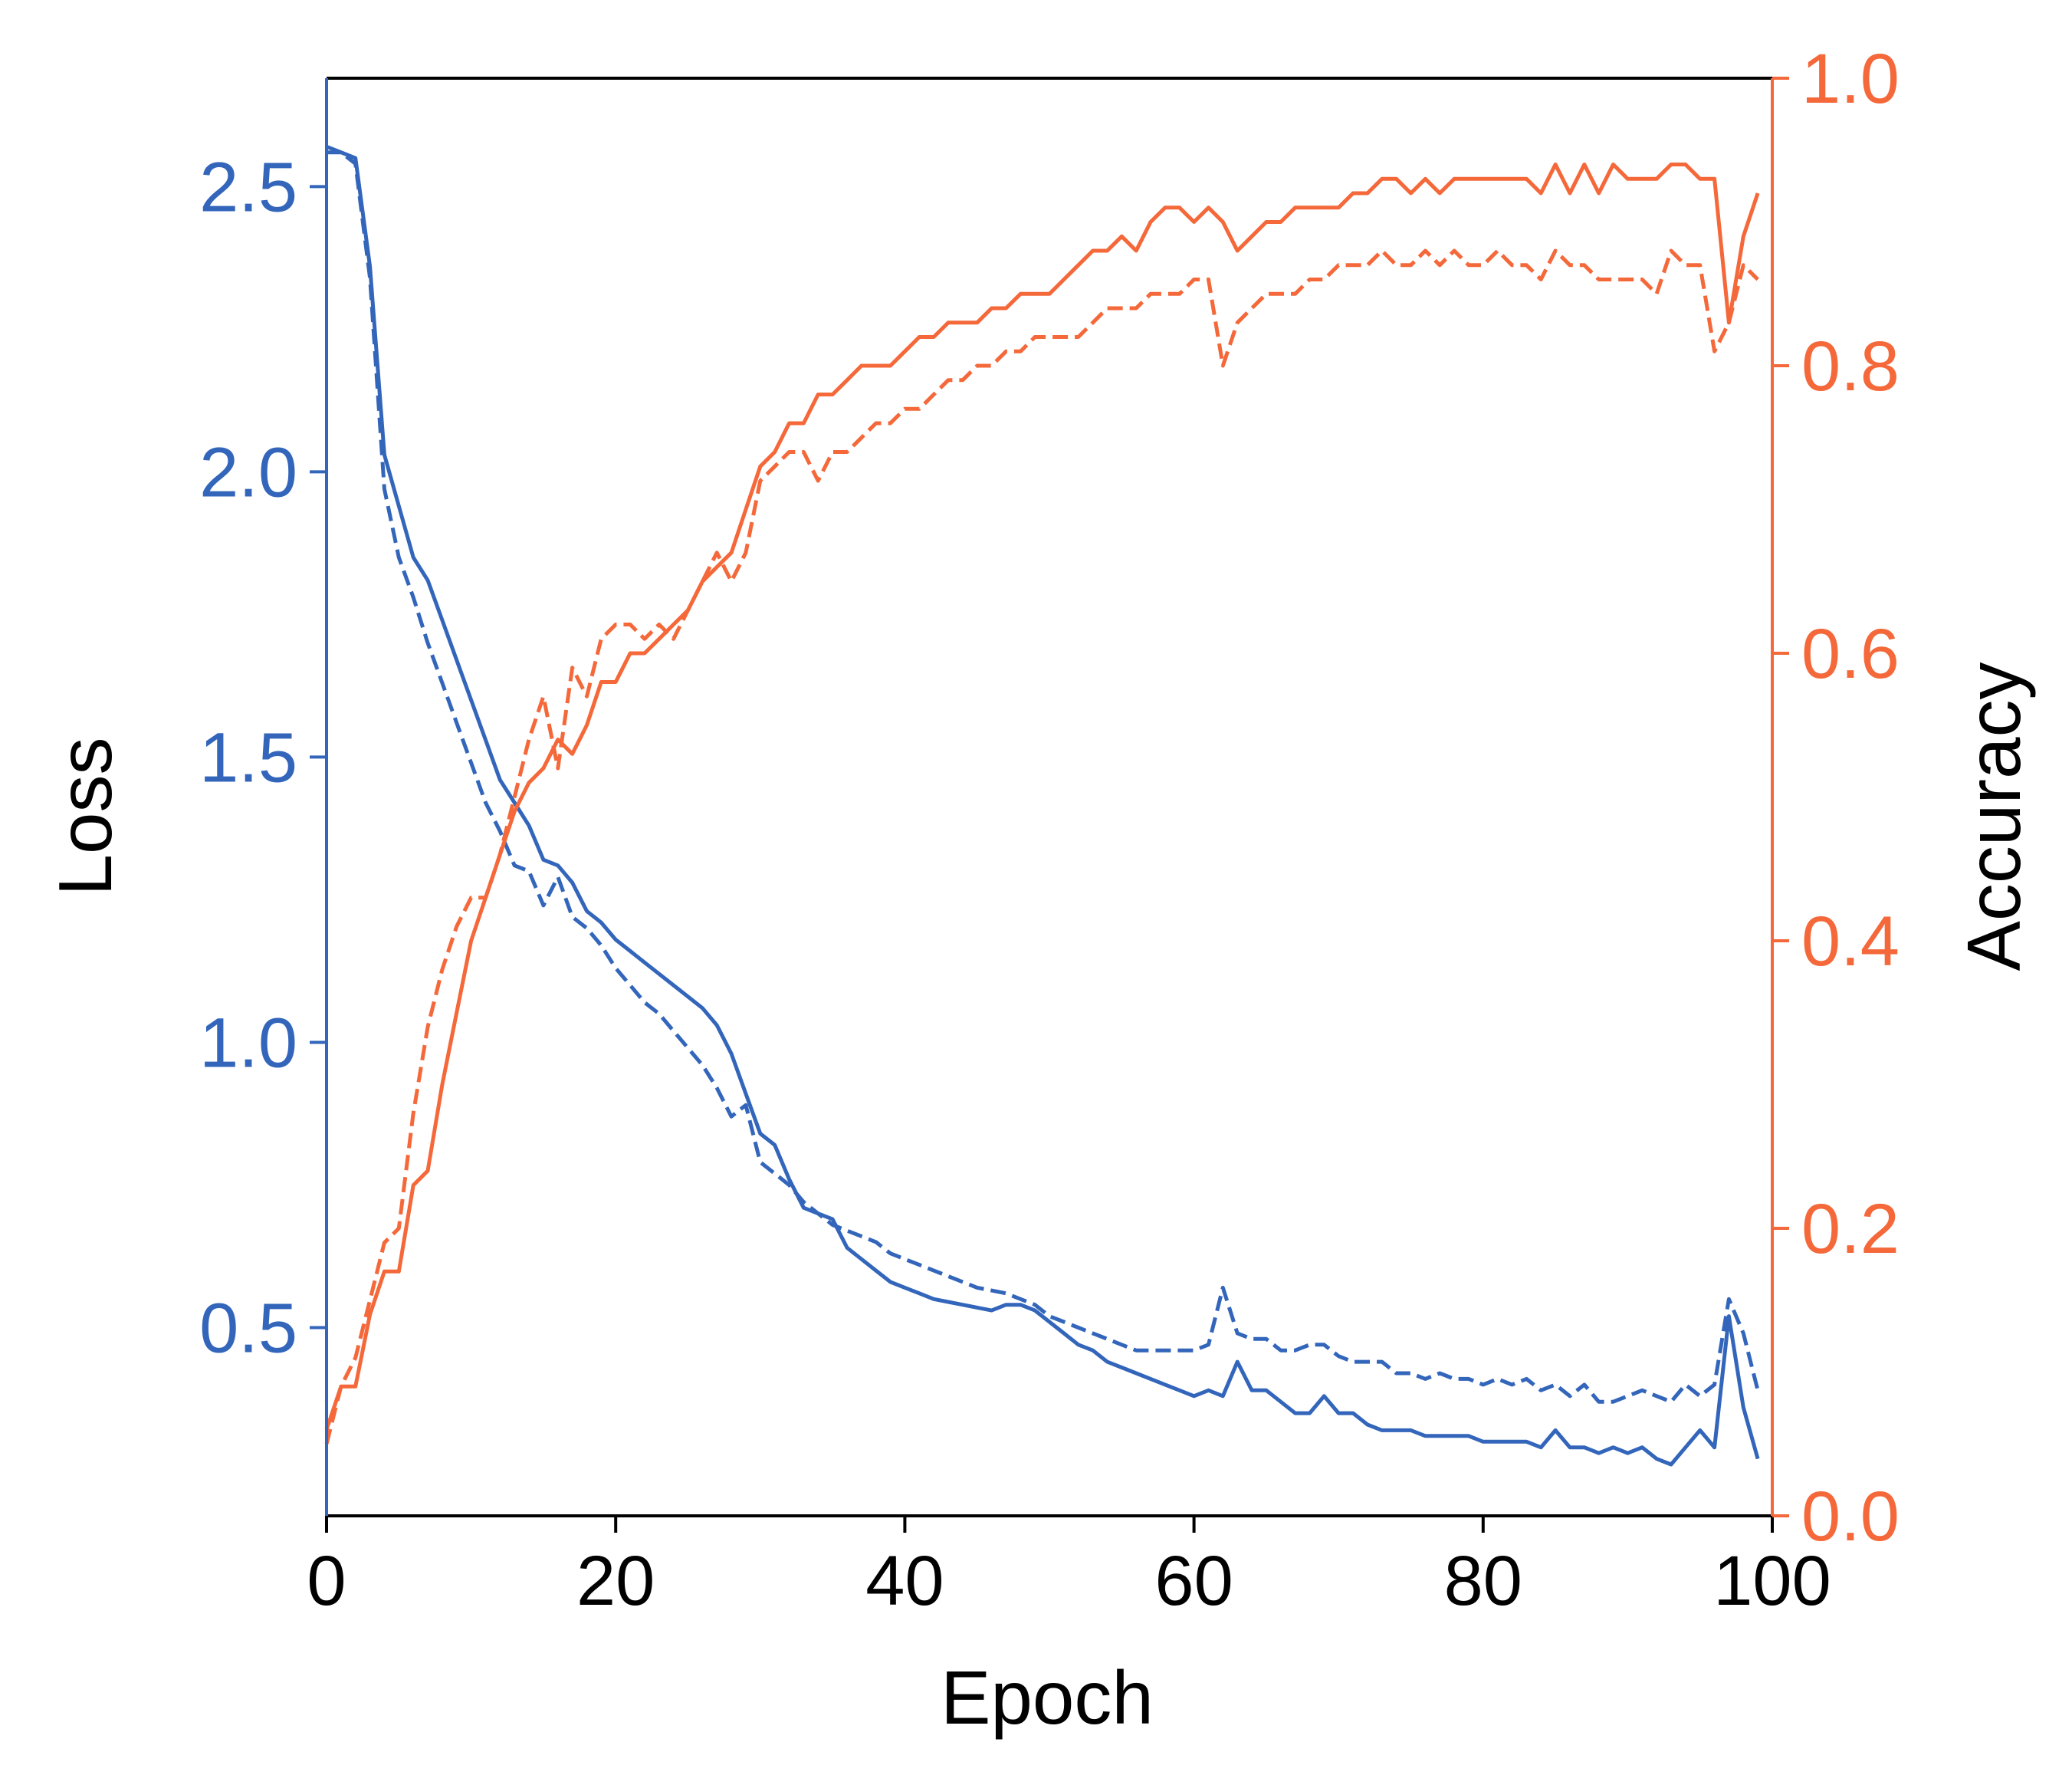  Describe the element at coordinates (248, 472) in the screenshot. I see `left-y-tick-label: 2.0` at that location.